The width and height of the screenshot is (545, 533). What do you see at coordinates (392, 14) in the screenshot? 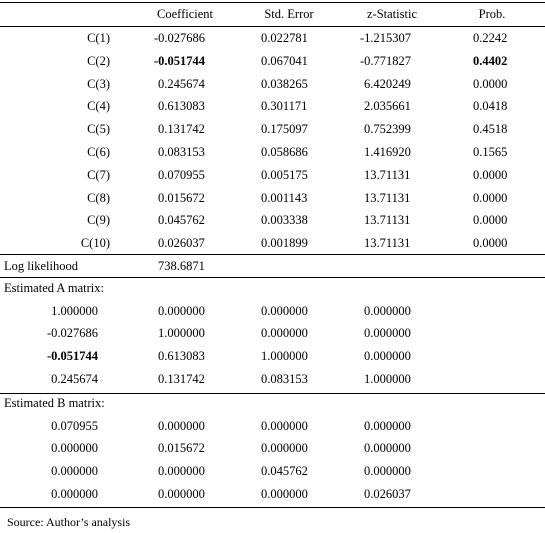
I see `header-z-statistic: z-Statistic` at bounding box center [392, 14].